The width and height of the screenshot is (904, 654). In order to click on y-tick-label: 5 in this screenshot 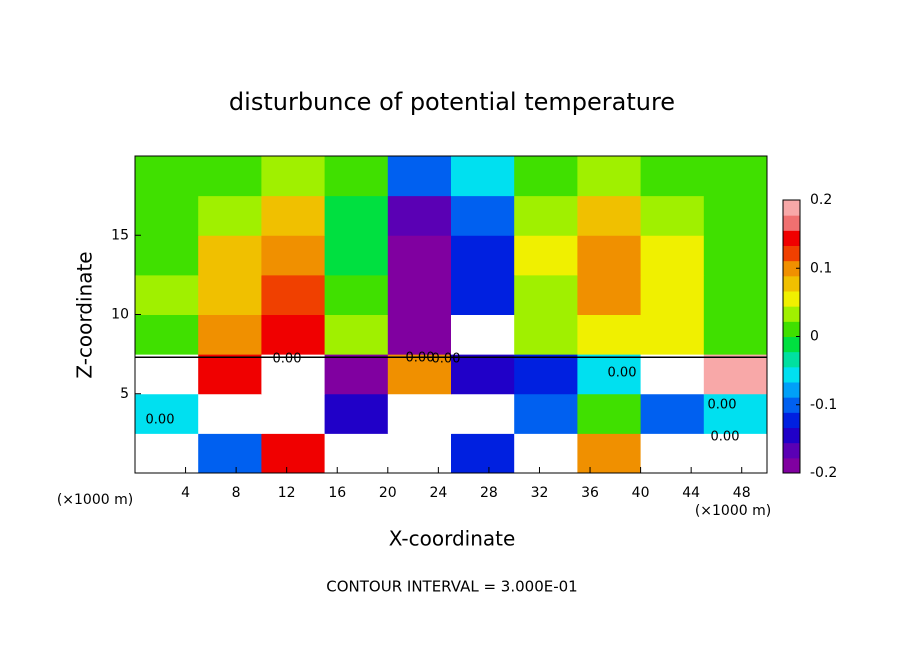, I will do `click(124, 394)`.